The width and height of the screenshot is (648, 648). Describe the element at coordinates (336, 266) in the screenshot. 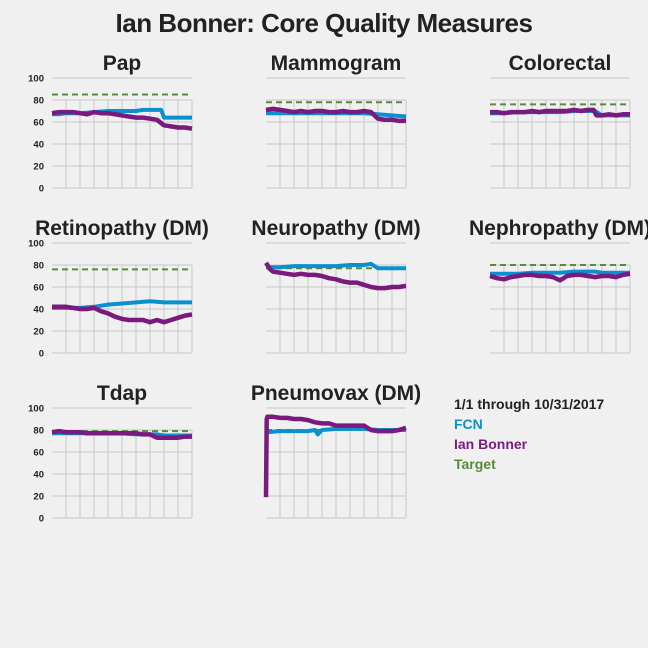

I see `neuropathy-dm-fcn-line` at that location.